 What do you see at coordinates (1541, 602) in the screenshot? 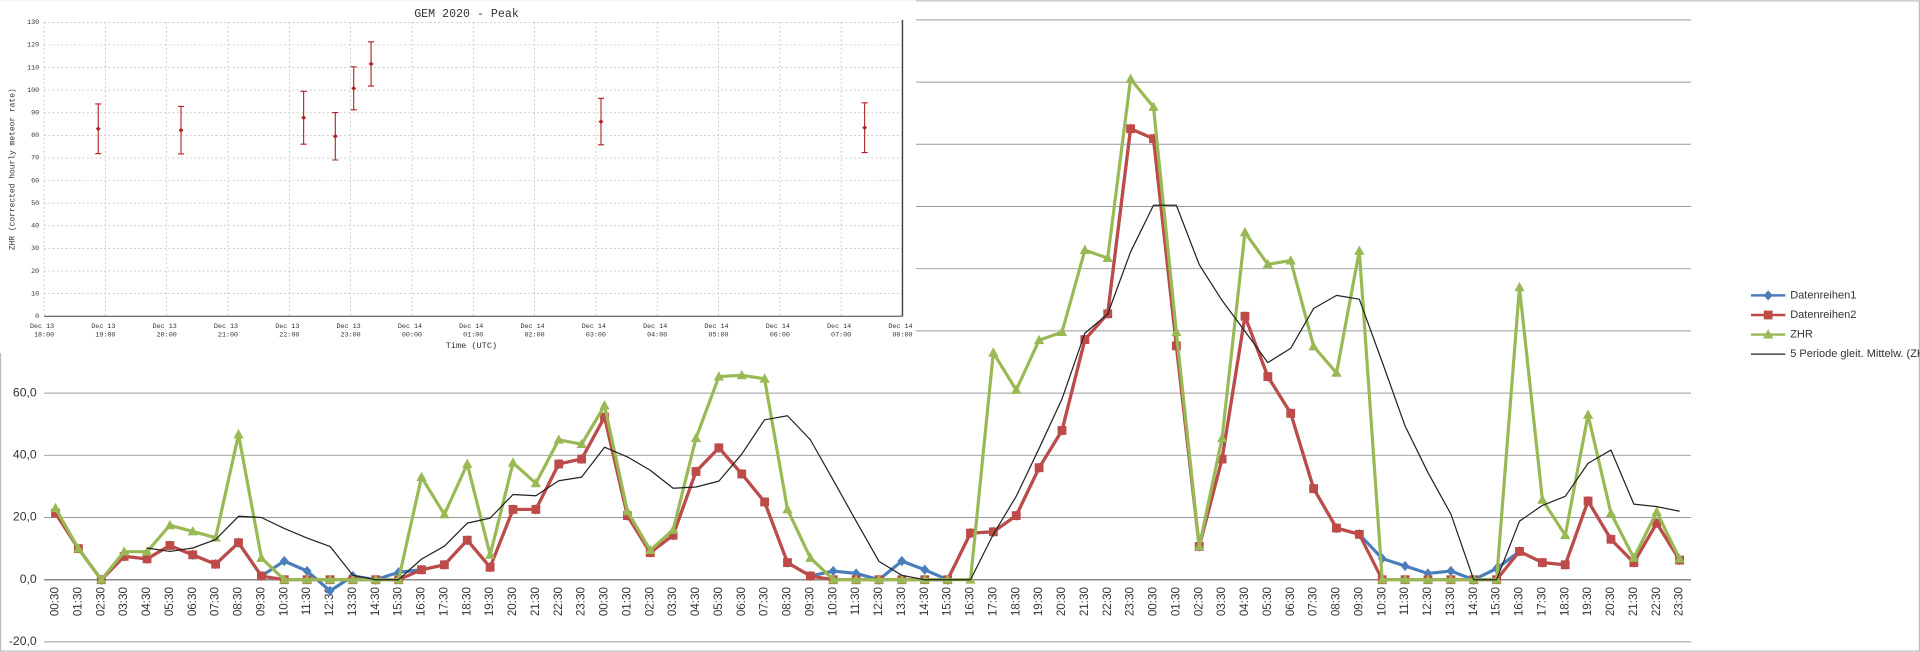
I see `x-tick-label: 17:30` at bounding box center [1541, 602].